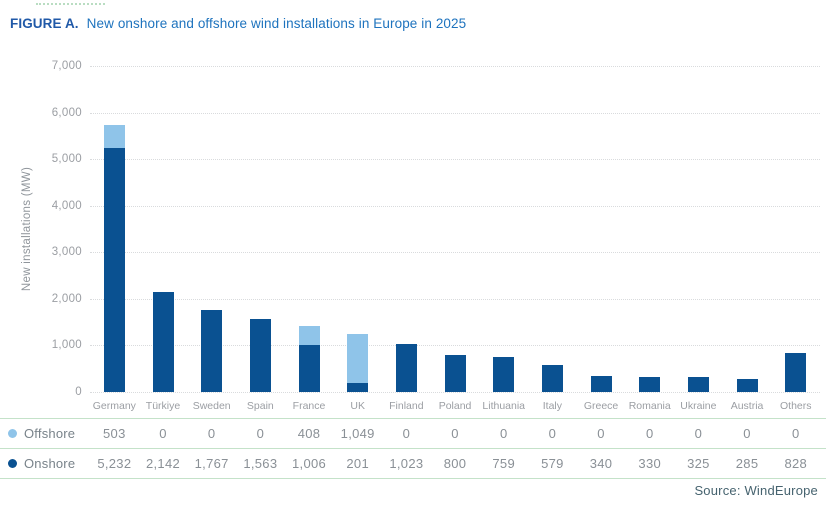  I want to click on table-cell: 408, so click(309, 433).